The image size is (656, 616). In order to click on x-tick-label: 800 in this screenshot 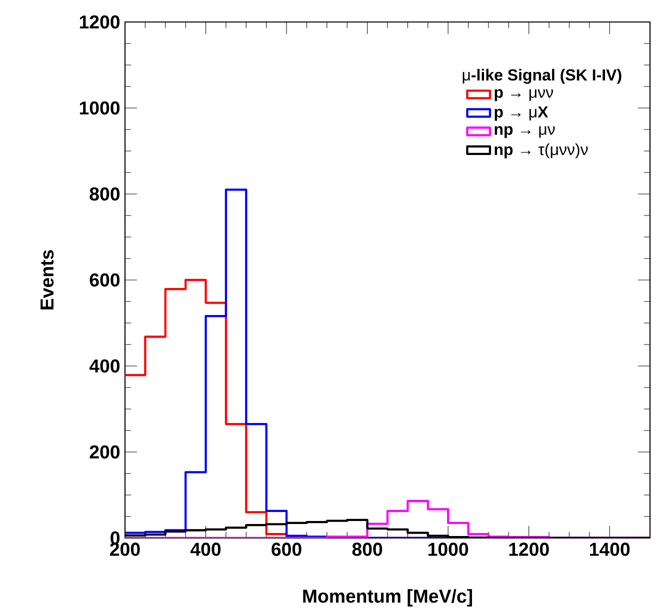, I will do `click(367, 549)`.